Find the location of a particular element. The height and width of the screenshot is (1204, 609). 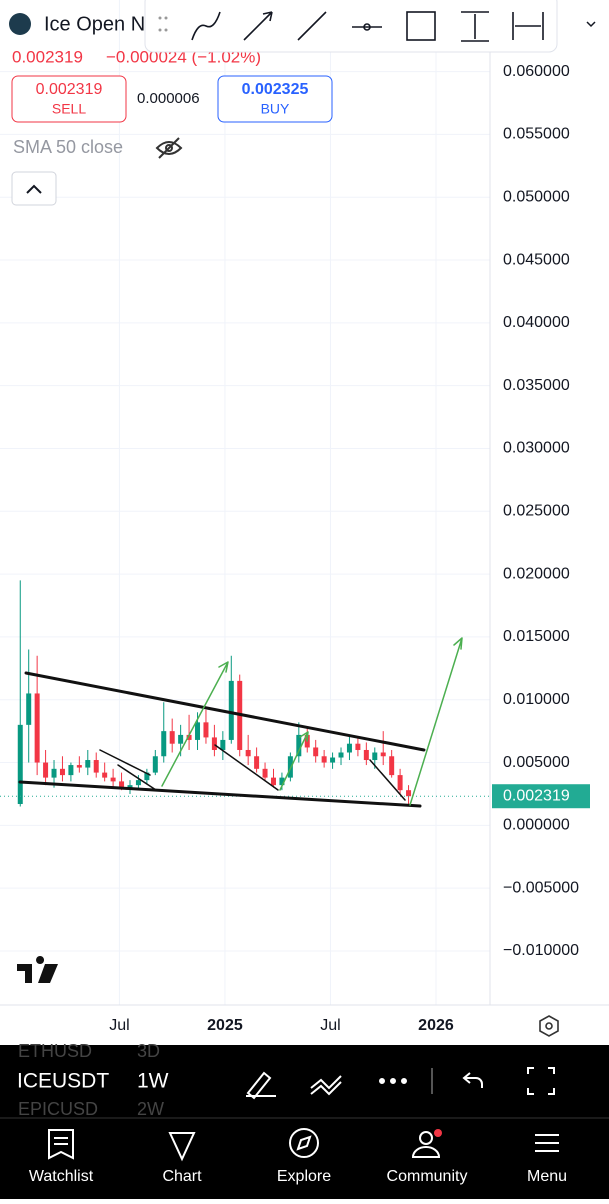

dropdown is located at coordinates (591, 24).